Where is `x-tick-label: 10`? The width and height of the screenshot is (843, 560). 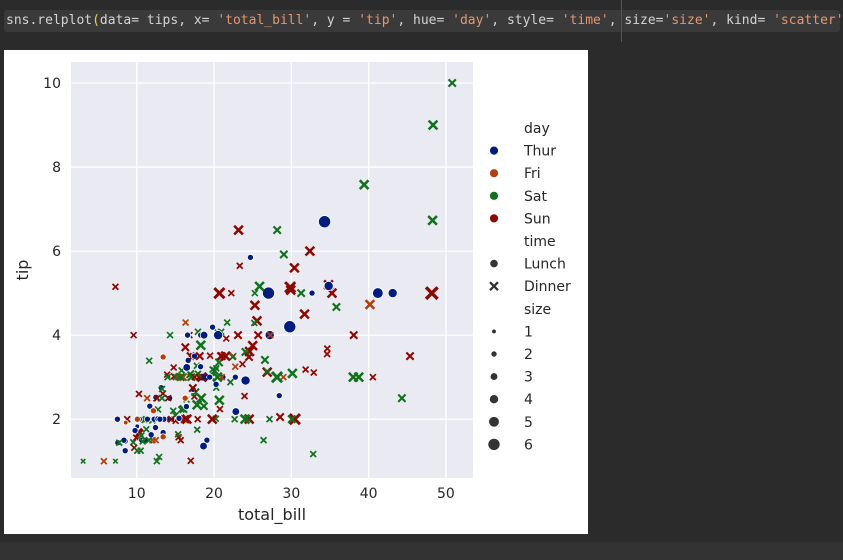 x-tick-label: 10 is located at coordinates (137, 494).